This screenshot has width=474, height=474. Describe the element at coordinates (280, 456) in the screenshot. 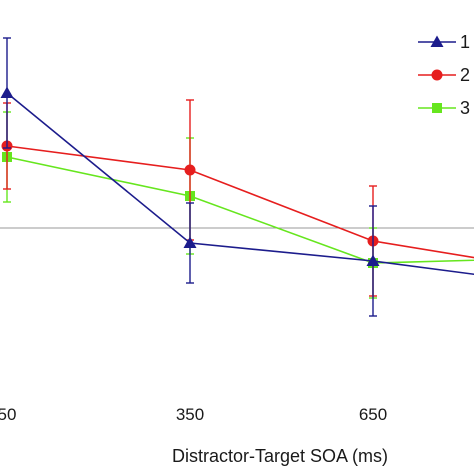

I see `x-axis-title: Distractor-Target SOA (ms)` at that location.